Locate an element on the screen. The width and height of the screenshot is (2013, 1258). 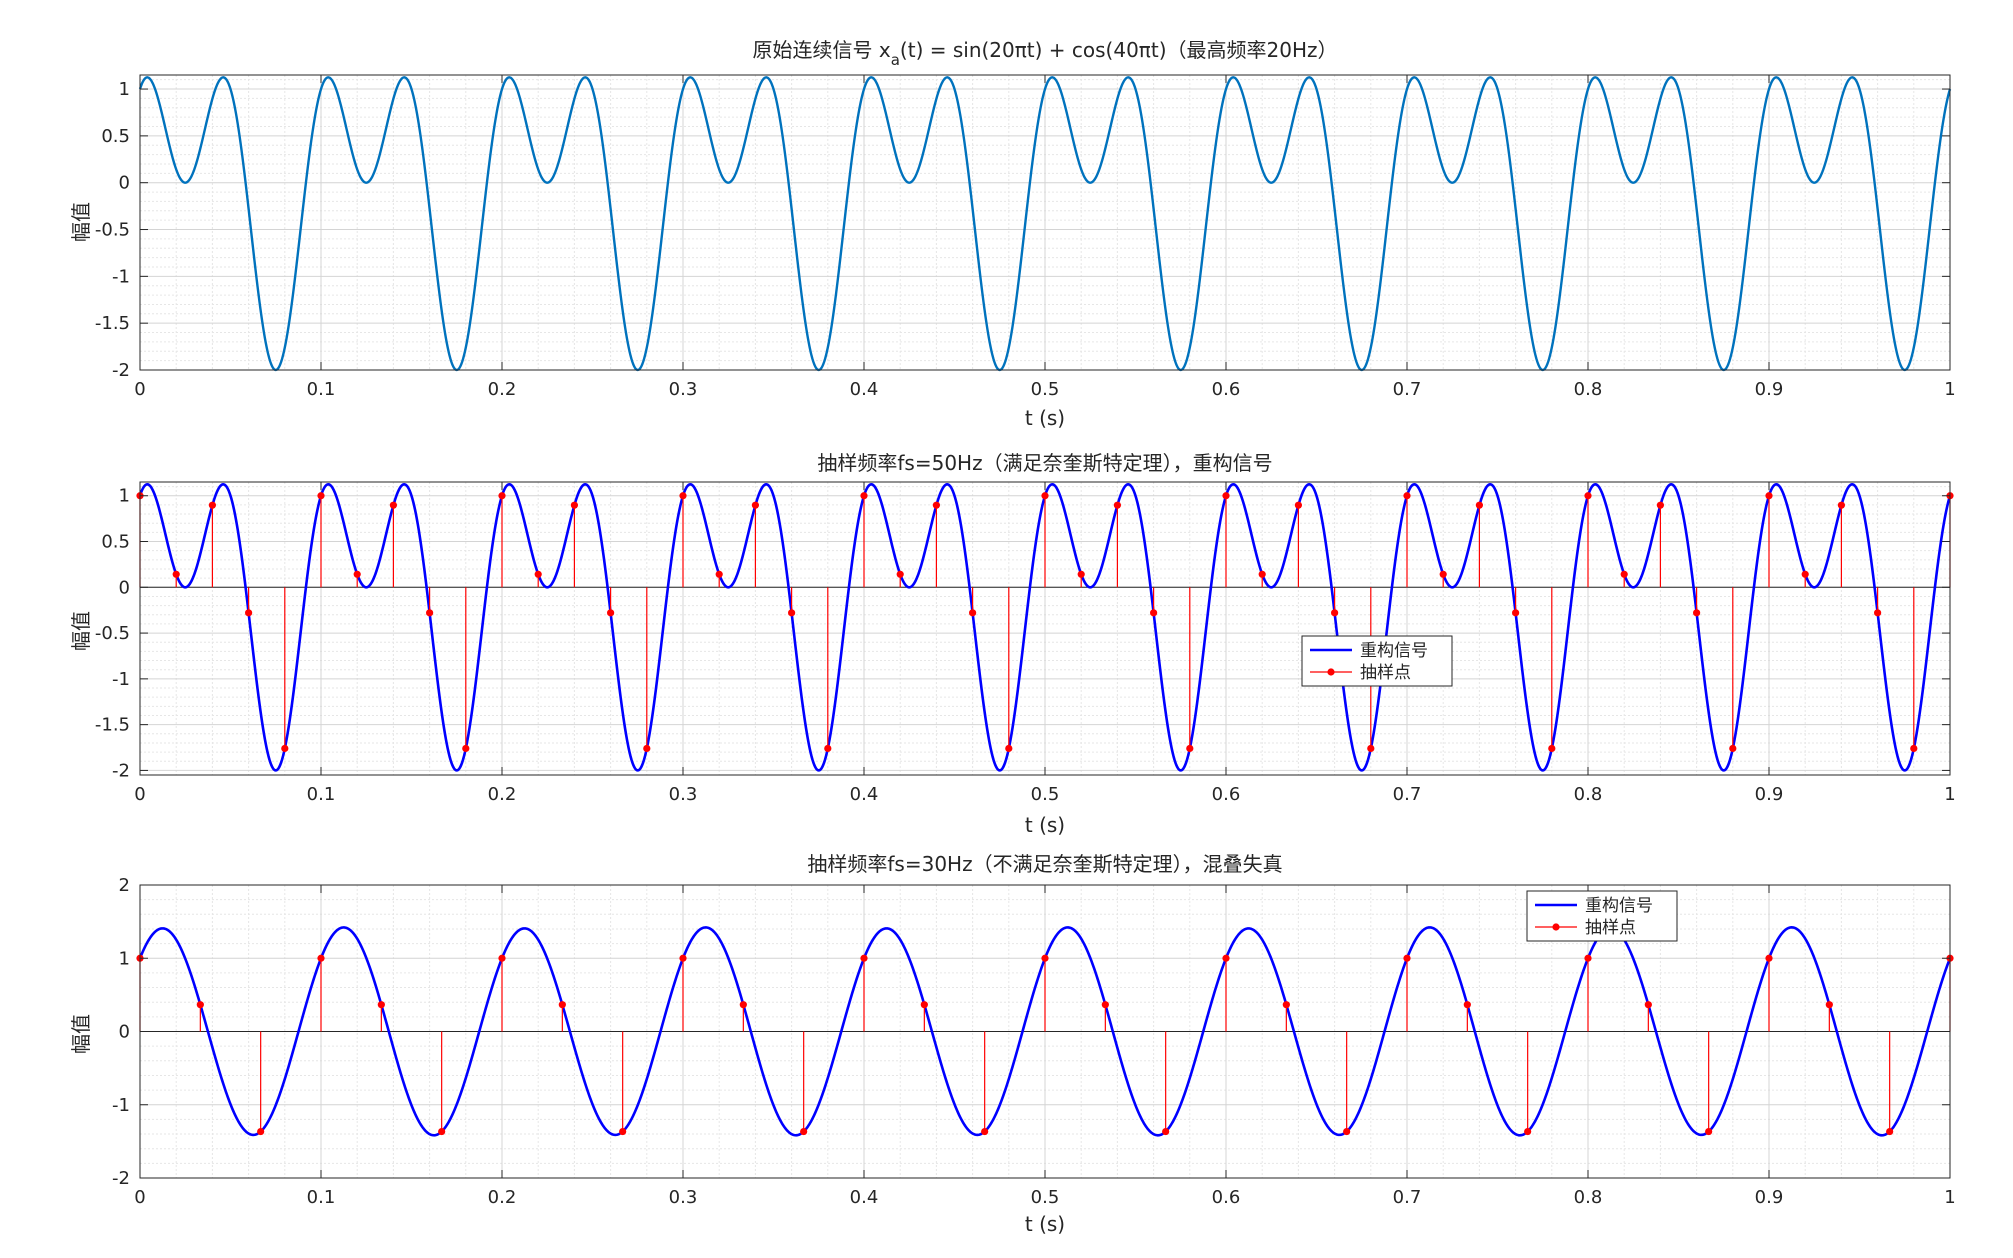
y-tick-label: -0.5 is located at coordinates (112, 633).